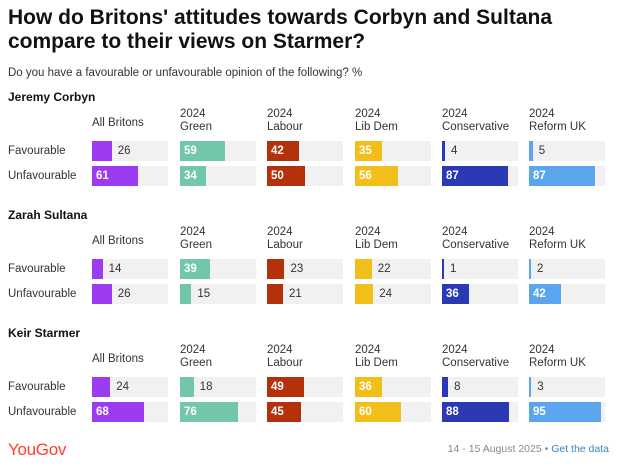  Describe the element at coordinates (218, 176) in the screenshot. I see `bar-track: 34` at that location.